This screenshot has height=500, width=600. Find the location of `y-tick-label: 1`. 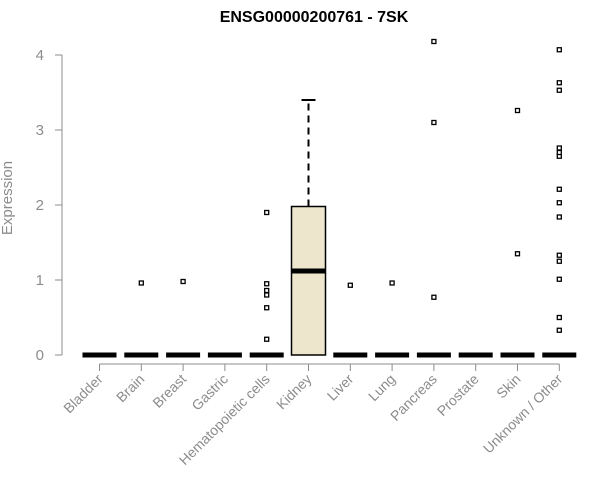

y-tick-label: 1 is located at coordinates (40, 280).